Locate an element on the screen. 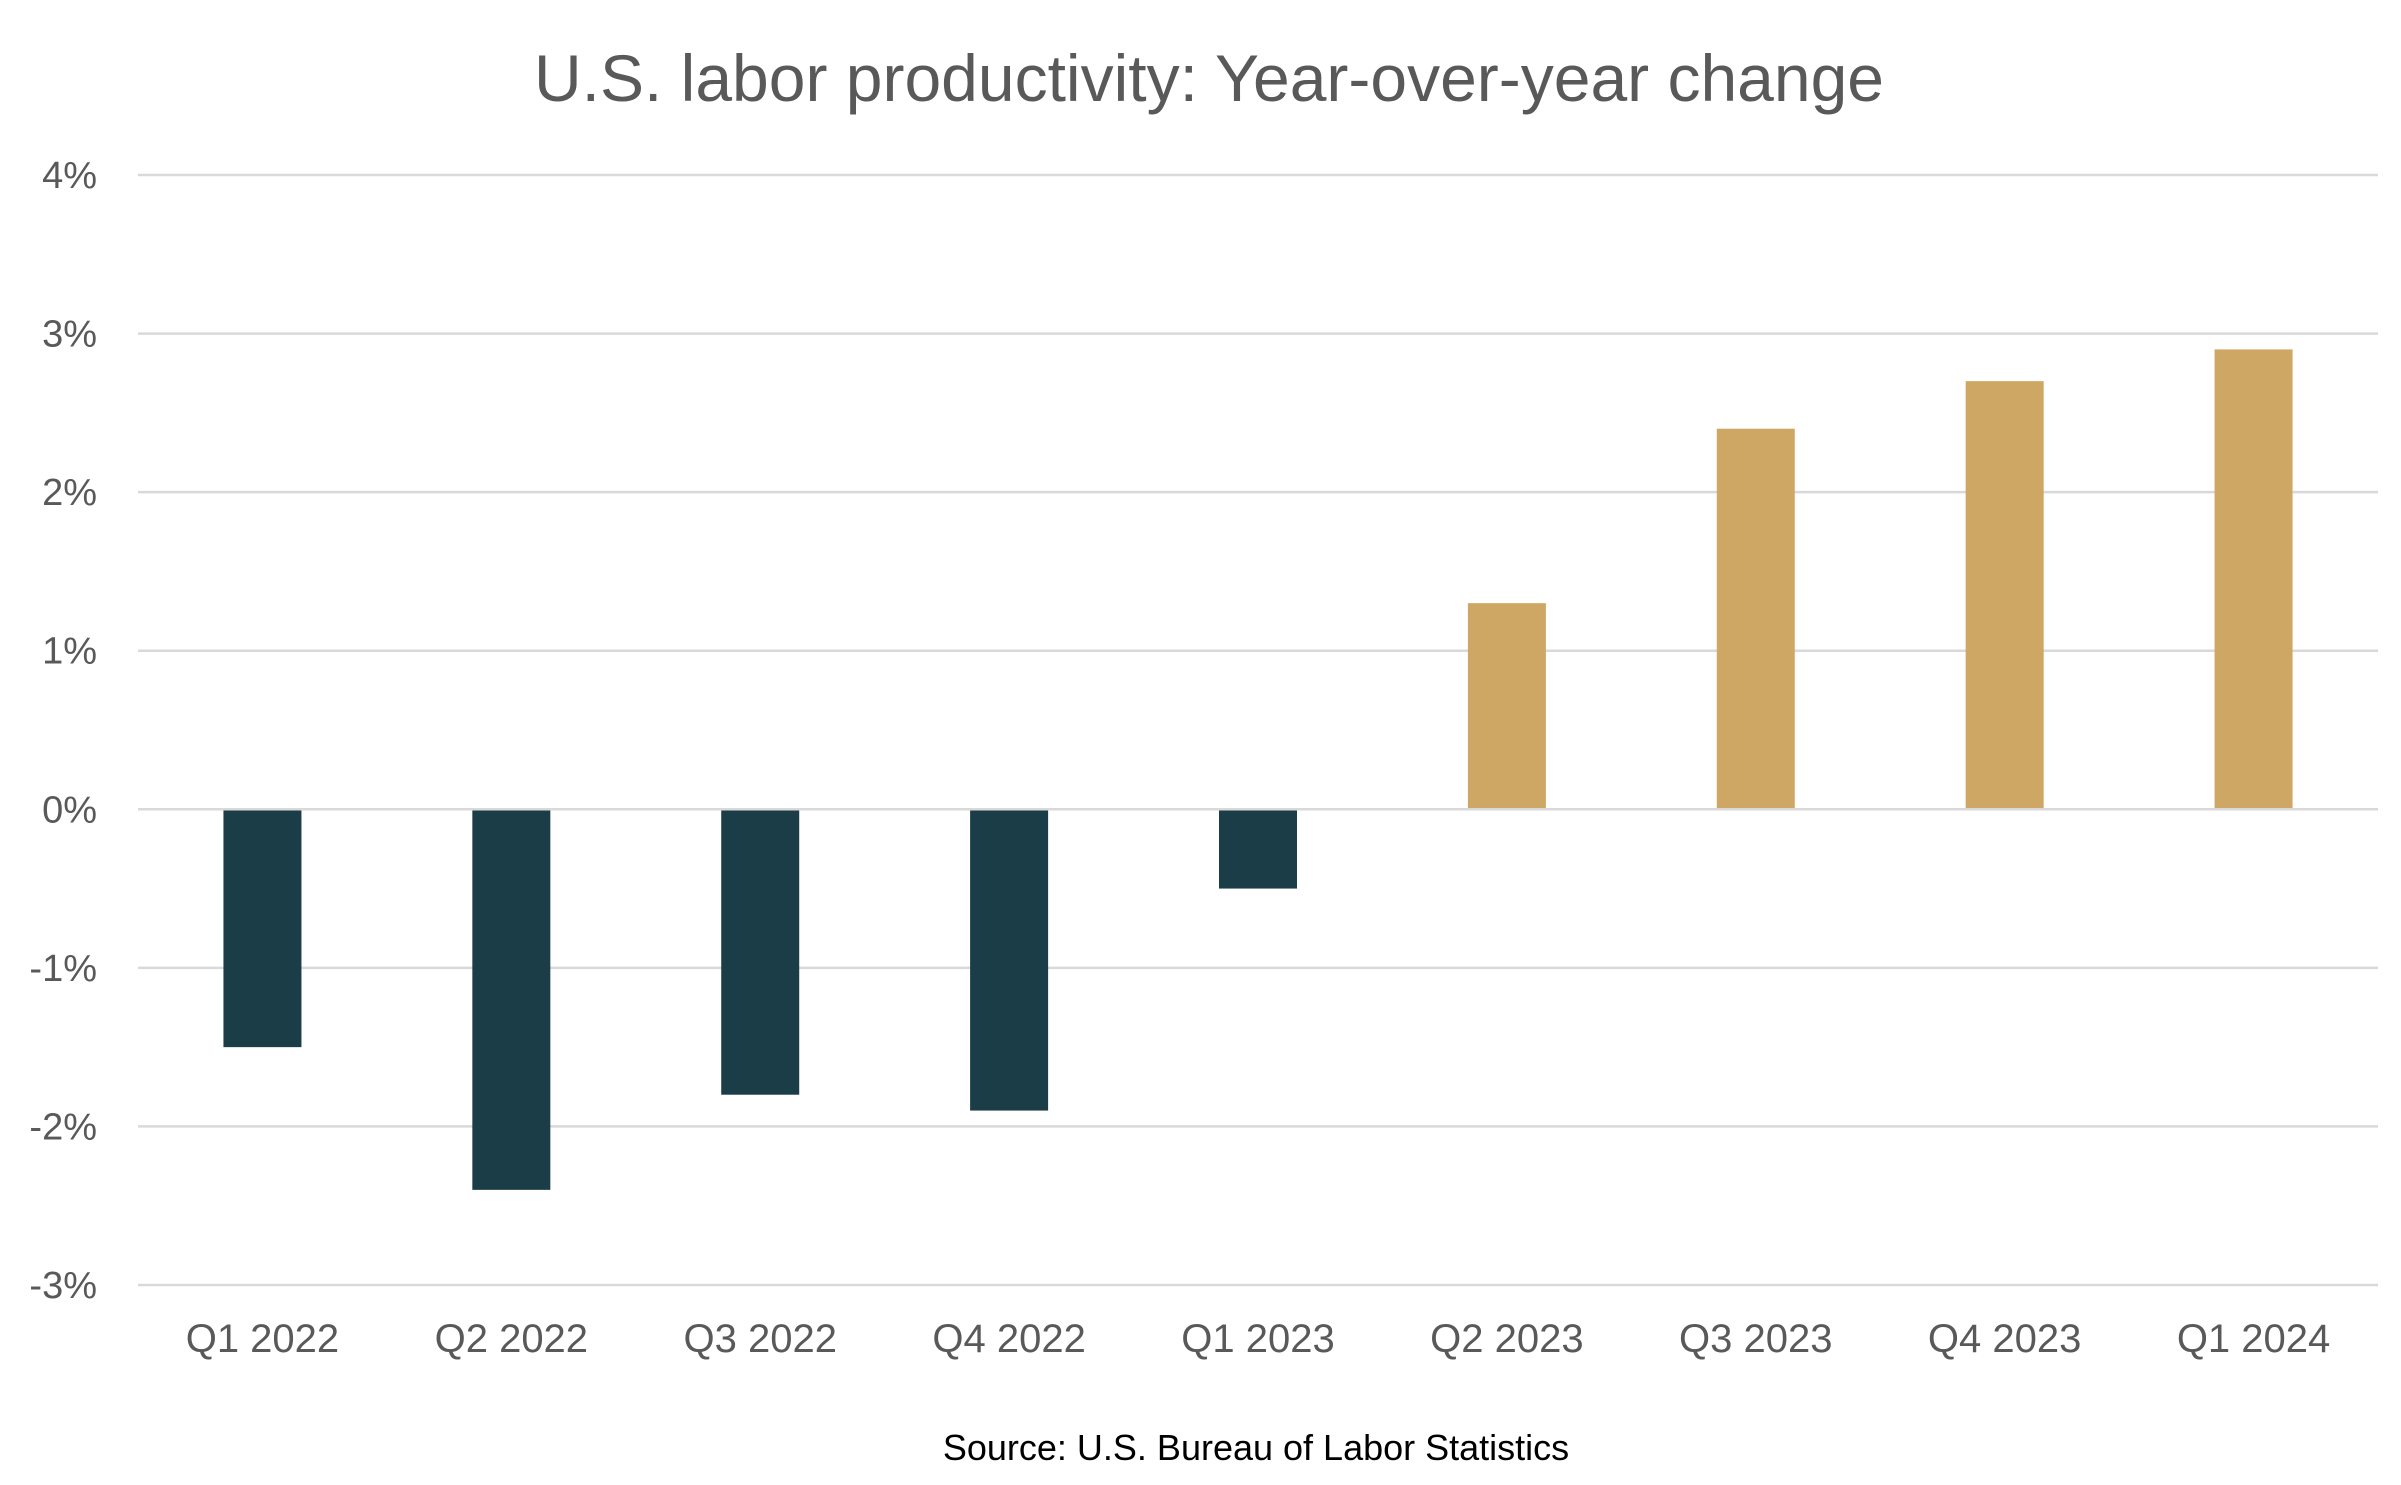 The height and width of the screenshot is (1485, 2401). bar-q4-2022 is located at coordinates (1009, 960).